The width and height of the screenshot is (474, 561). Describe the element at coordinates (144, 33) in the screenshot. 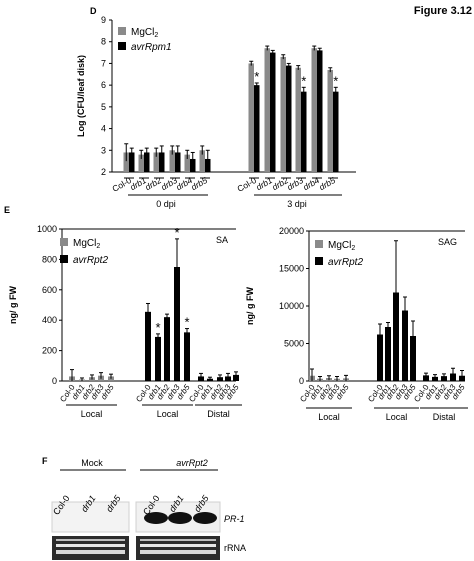

I see `d-legend-label-mgcl2: MgCl2` at that location.